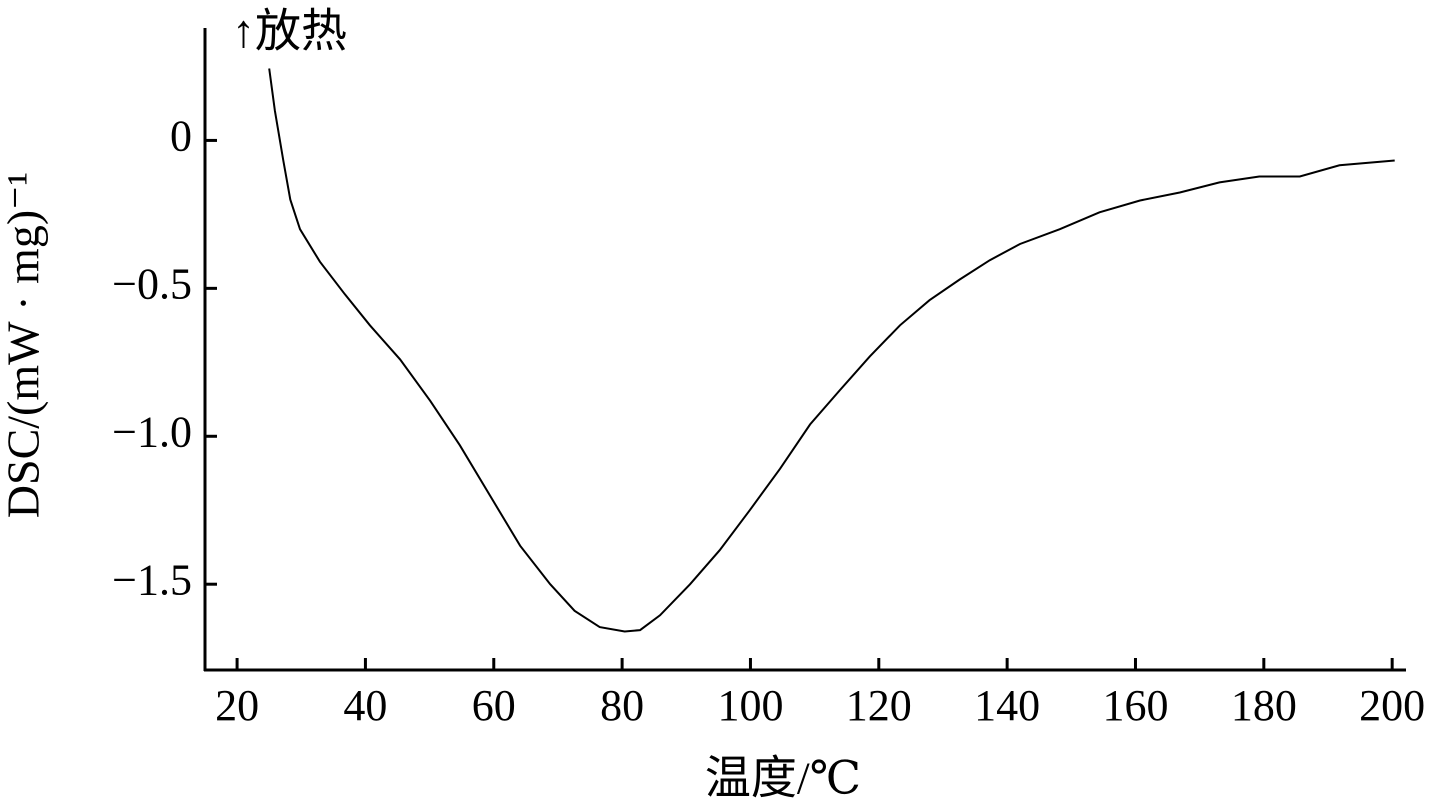 The height and width of the screenshot is (812, 1437). Describe the element at coordinates (181, 136) in the screenshot. I see `y-tick-label: 0` at that location.